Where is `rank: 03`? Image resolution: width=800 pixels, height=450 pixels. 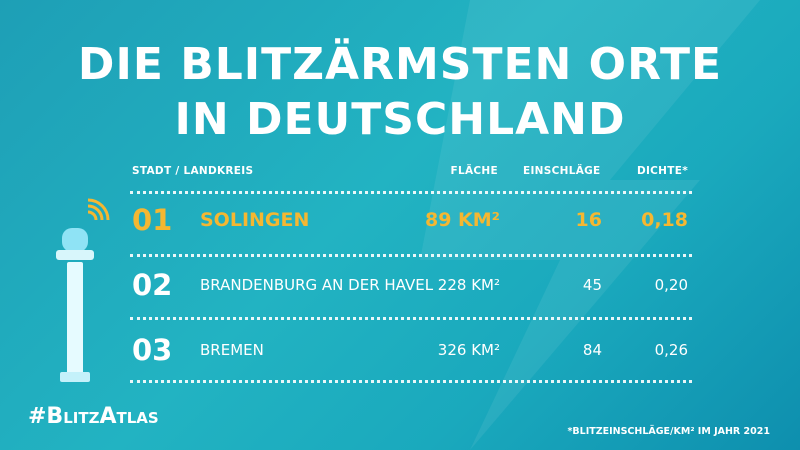
rank: 03 is located at coordinates (152, 350).